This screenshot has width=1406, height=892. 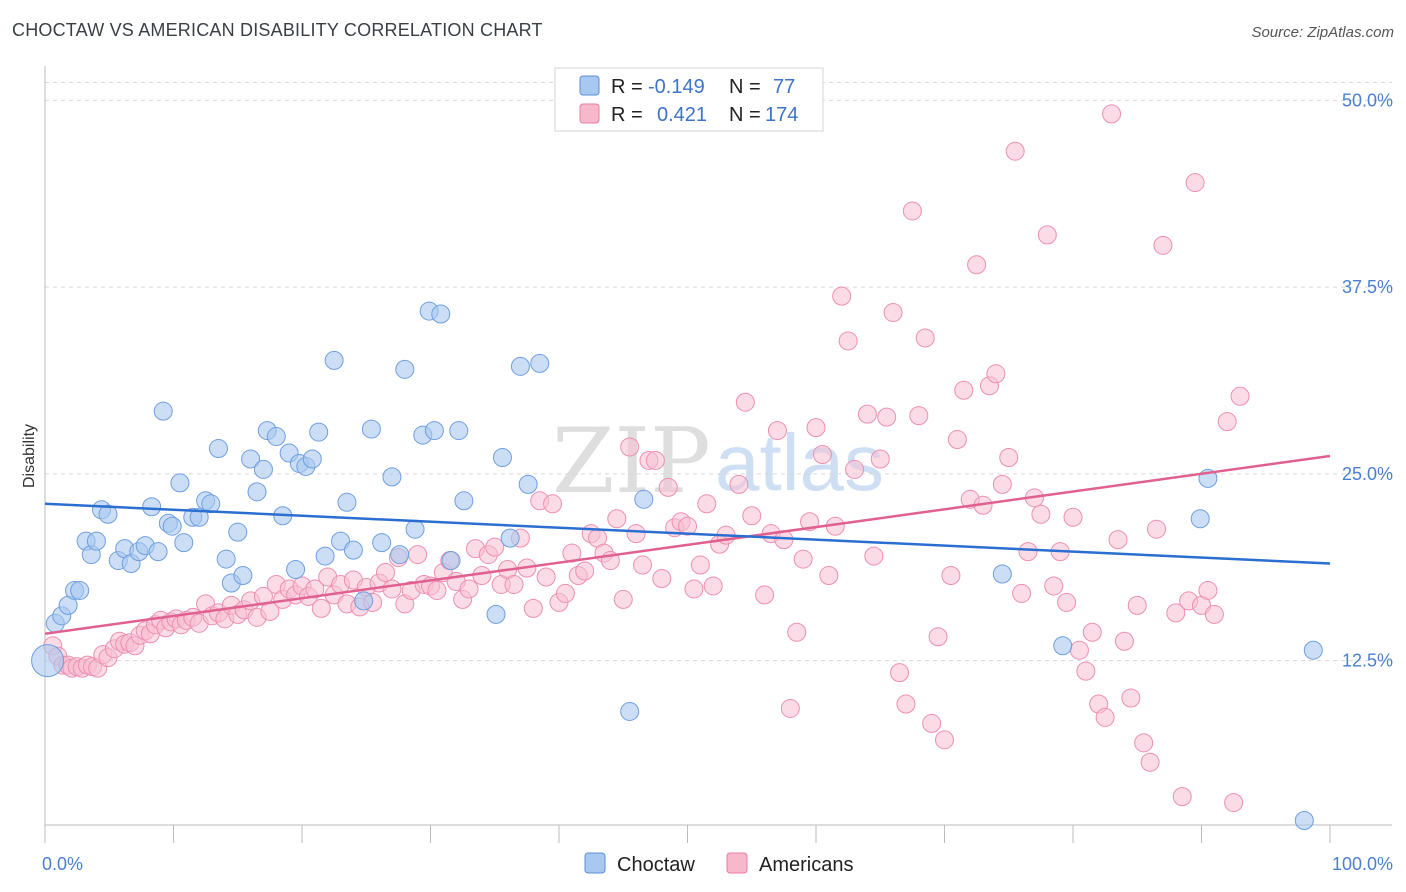 I want to click on y-tick-label: 50.0%, so click(x=1367, y=100).